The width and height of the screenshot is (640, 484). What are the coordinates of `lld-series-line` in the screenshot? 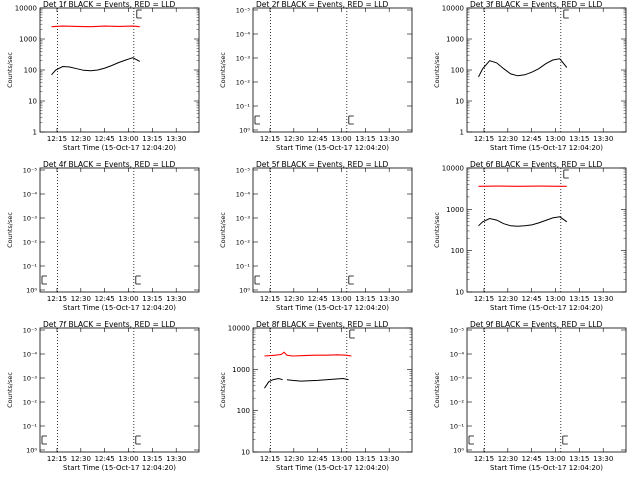 It's located at (308, 354).